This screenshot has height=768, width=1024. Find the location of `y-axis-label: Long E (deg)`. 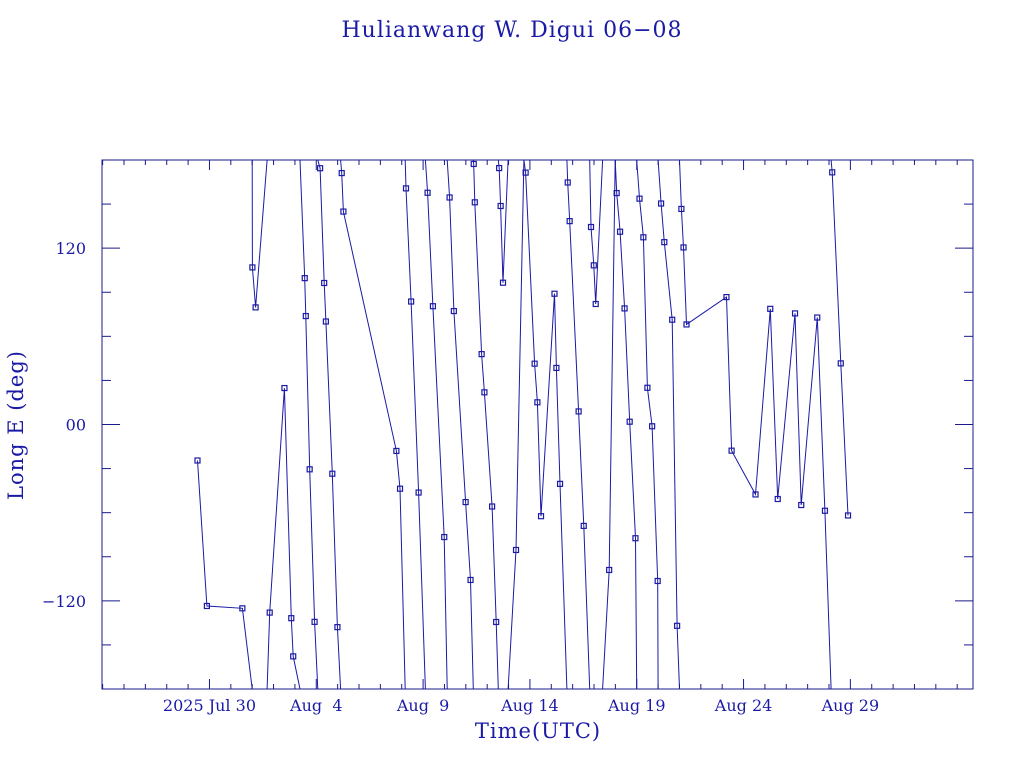

y-axis-label: Long E (deg) is located at coordinates (16, 425).